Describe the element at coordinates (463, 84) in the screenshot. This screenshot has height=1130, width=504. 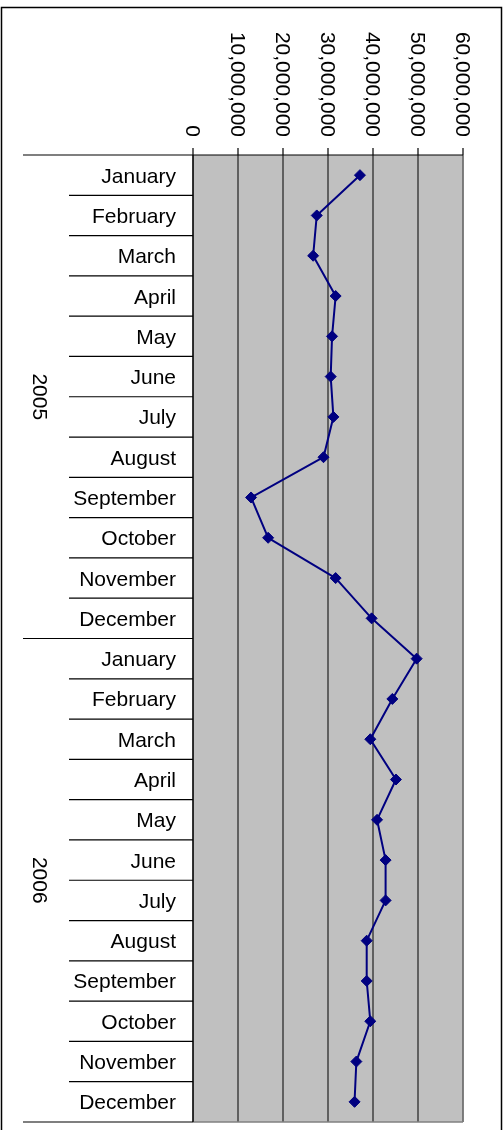
I see `x-tick-label: 60,000,000` at that location.